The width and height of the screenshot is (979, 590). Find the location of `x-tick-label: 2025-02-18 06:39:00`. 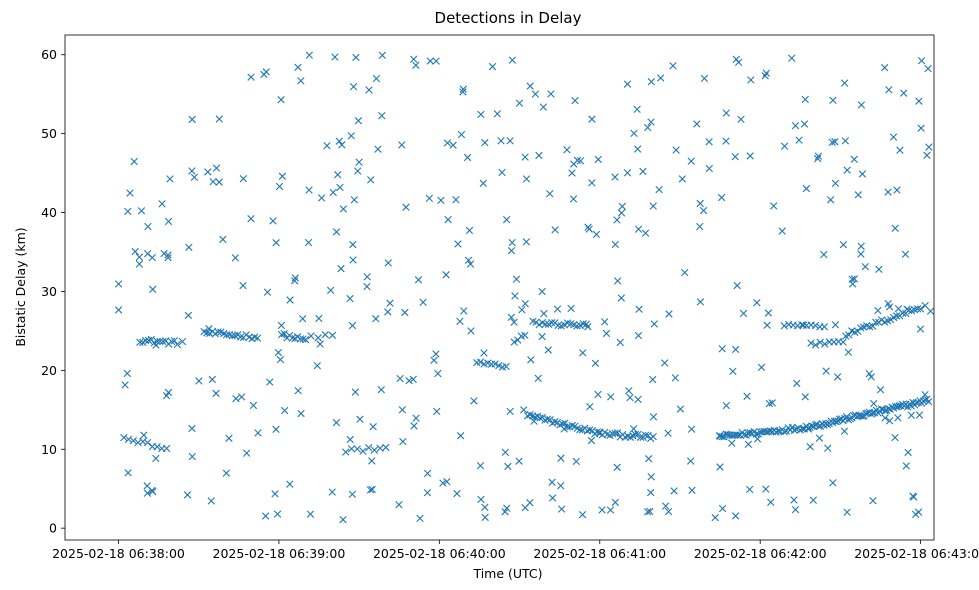

x-tick-label: 2025-02-18 06:39:00 is located at coordinates (279, 553).